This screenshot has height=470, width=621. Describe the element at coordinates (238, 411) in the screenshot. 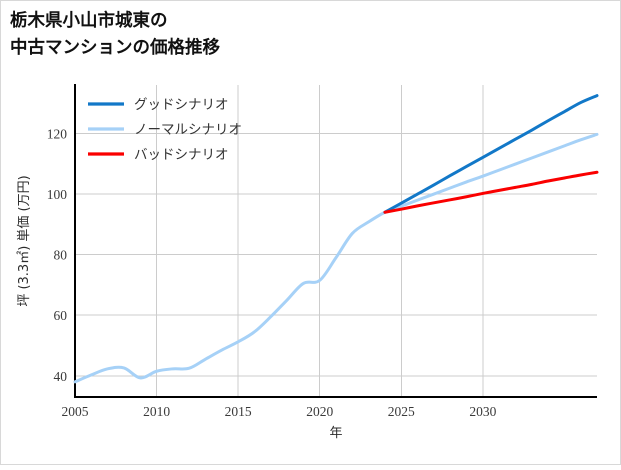

I see `x-tick-label: 2015` at that location.